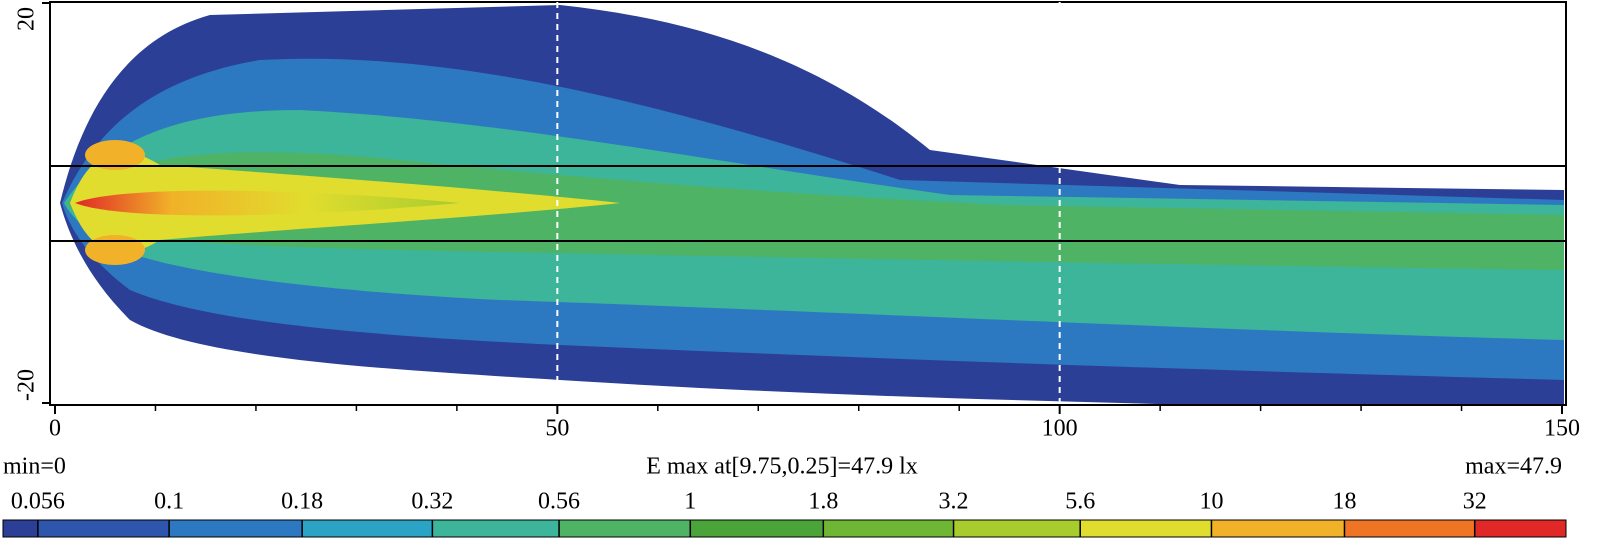 Image resolution: width=1602 pixels, height=553 pixels. Describe the element at coordinates (782, 467) in the screenshot. I see `annotation: E max at[9.75,0.25]=47.9 lx` at that location.